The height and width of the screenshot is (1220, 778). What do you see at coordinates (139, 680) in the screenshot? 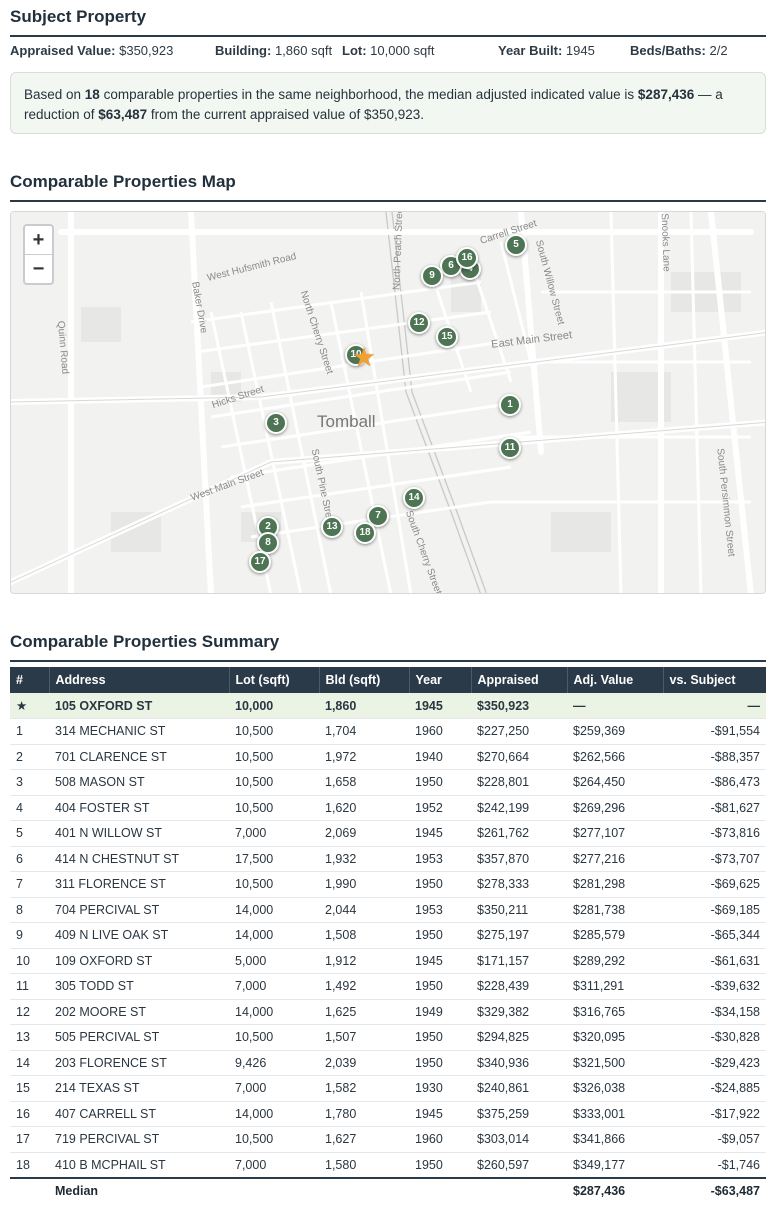
I see `col-header: Address` at bounding box center [139, 680].